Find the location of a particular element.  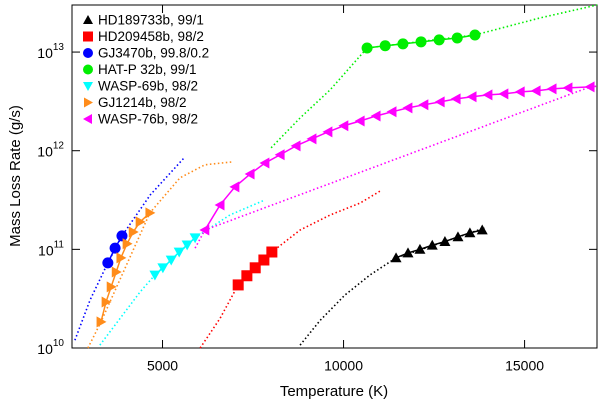

x-tick-label: 15000 is located at coordinates (524, 366).